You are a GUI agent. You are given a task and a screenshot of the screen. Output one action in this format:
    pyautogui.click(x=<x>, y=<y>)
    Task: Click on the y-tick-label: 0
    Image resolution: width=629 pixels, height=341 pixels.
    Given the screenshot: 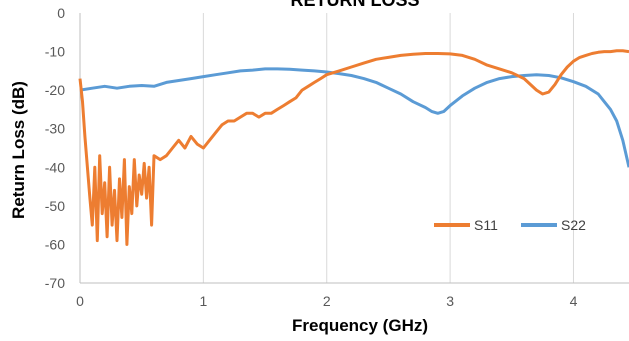 What is the action you would take?
    pyautogui.click(x=61, y=13)
    